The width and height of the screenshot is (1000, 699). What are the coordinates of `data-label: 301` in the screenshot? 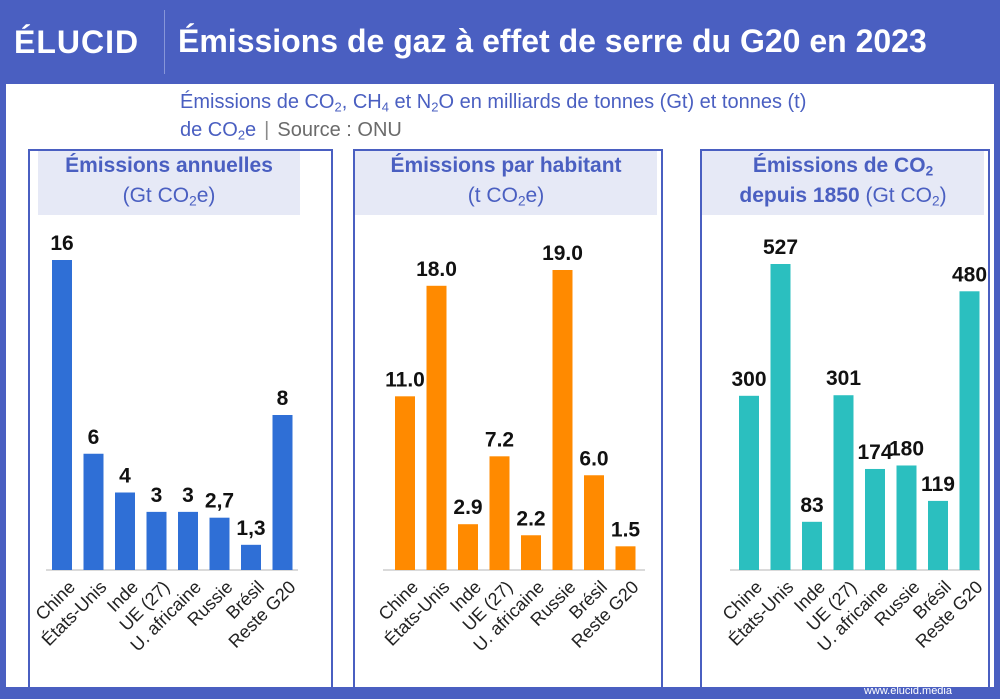 It's located at (843, 378).